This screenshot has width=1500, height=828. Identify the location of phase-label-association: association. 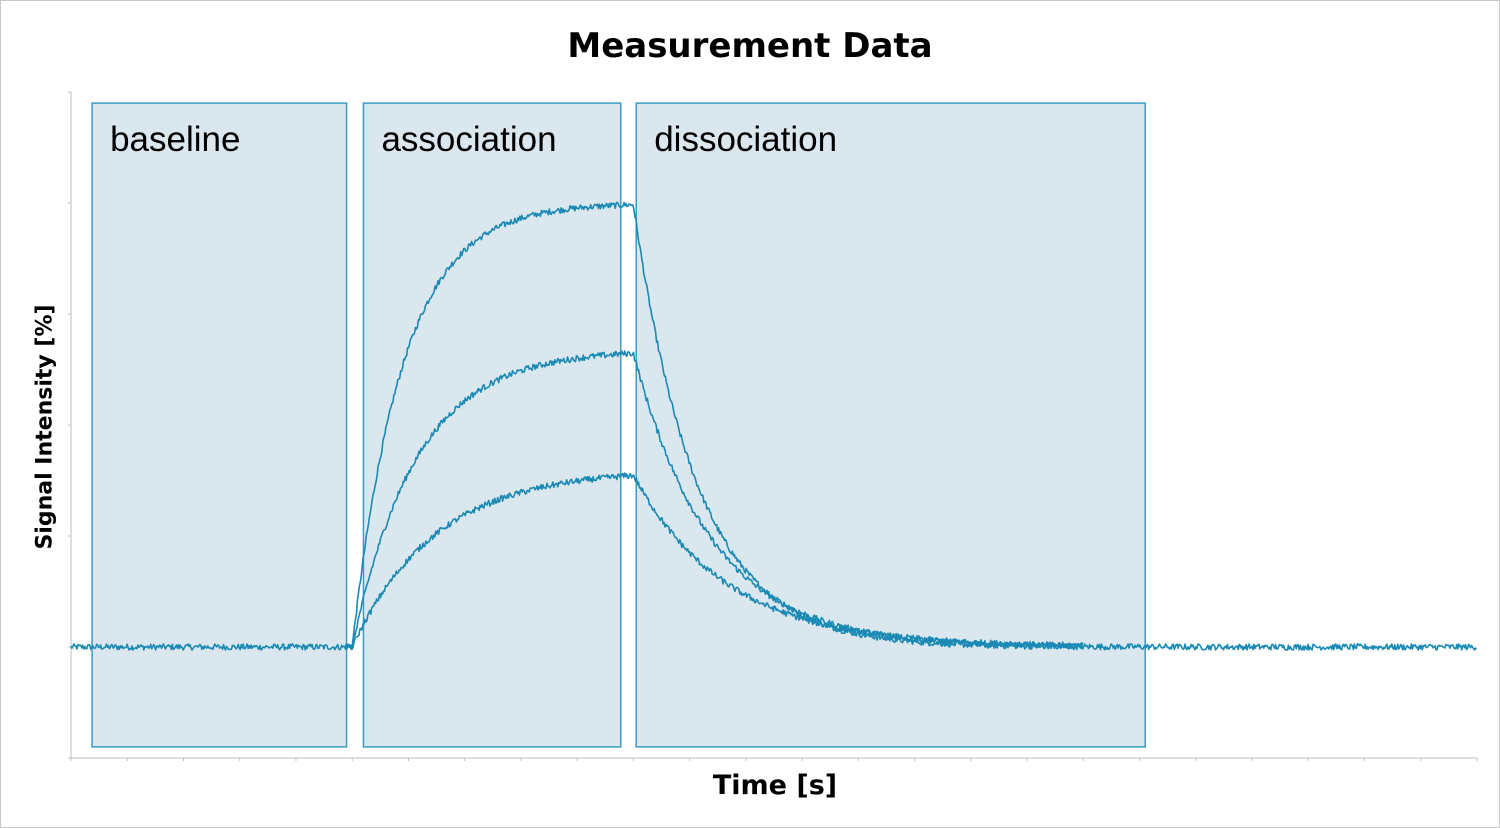
(468, 139).